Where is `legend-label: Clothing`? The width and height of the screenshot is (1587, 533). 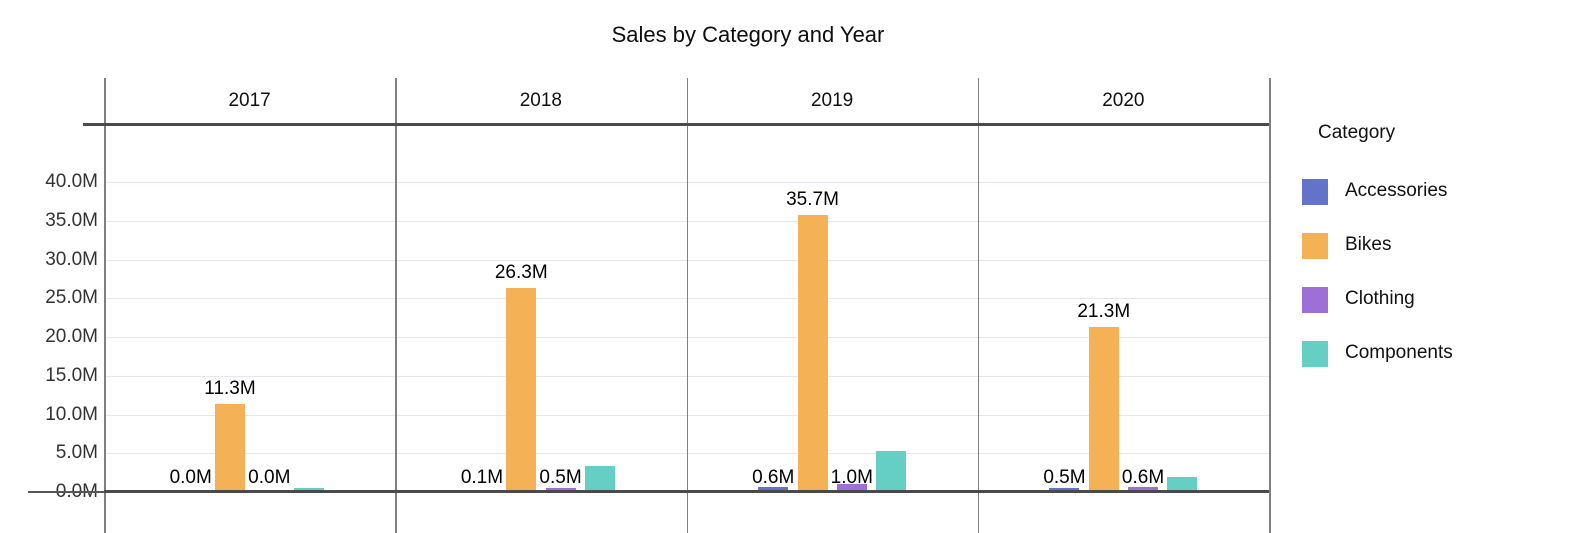
legend-label: Clothing is located at coordinates (1380, 298).